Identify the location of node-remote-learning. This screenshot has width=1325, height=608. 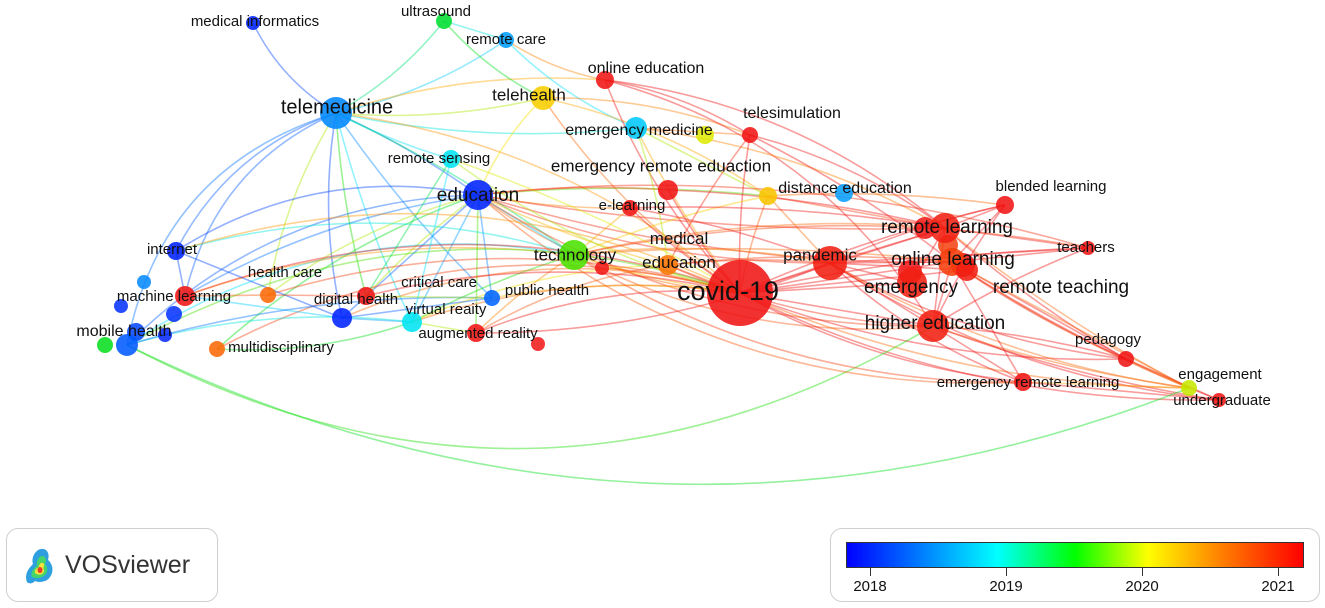
(945, 228).